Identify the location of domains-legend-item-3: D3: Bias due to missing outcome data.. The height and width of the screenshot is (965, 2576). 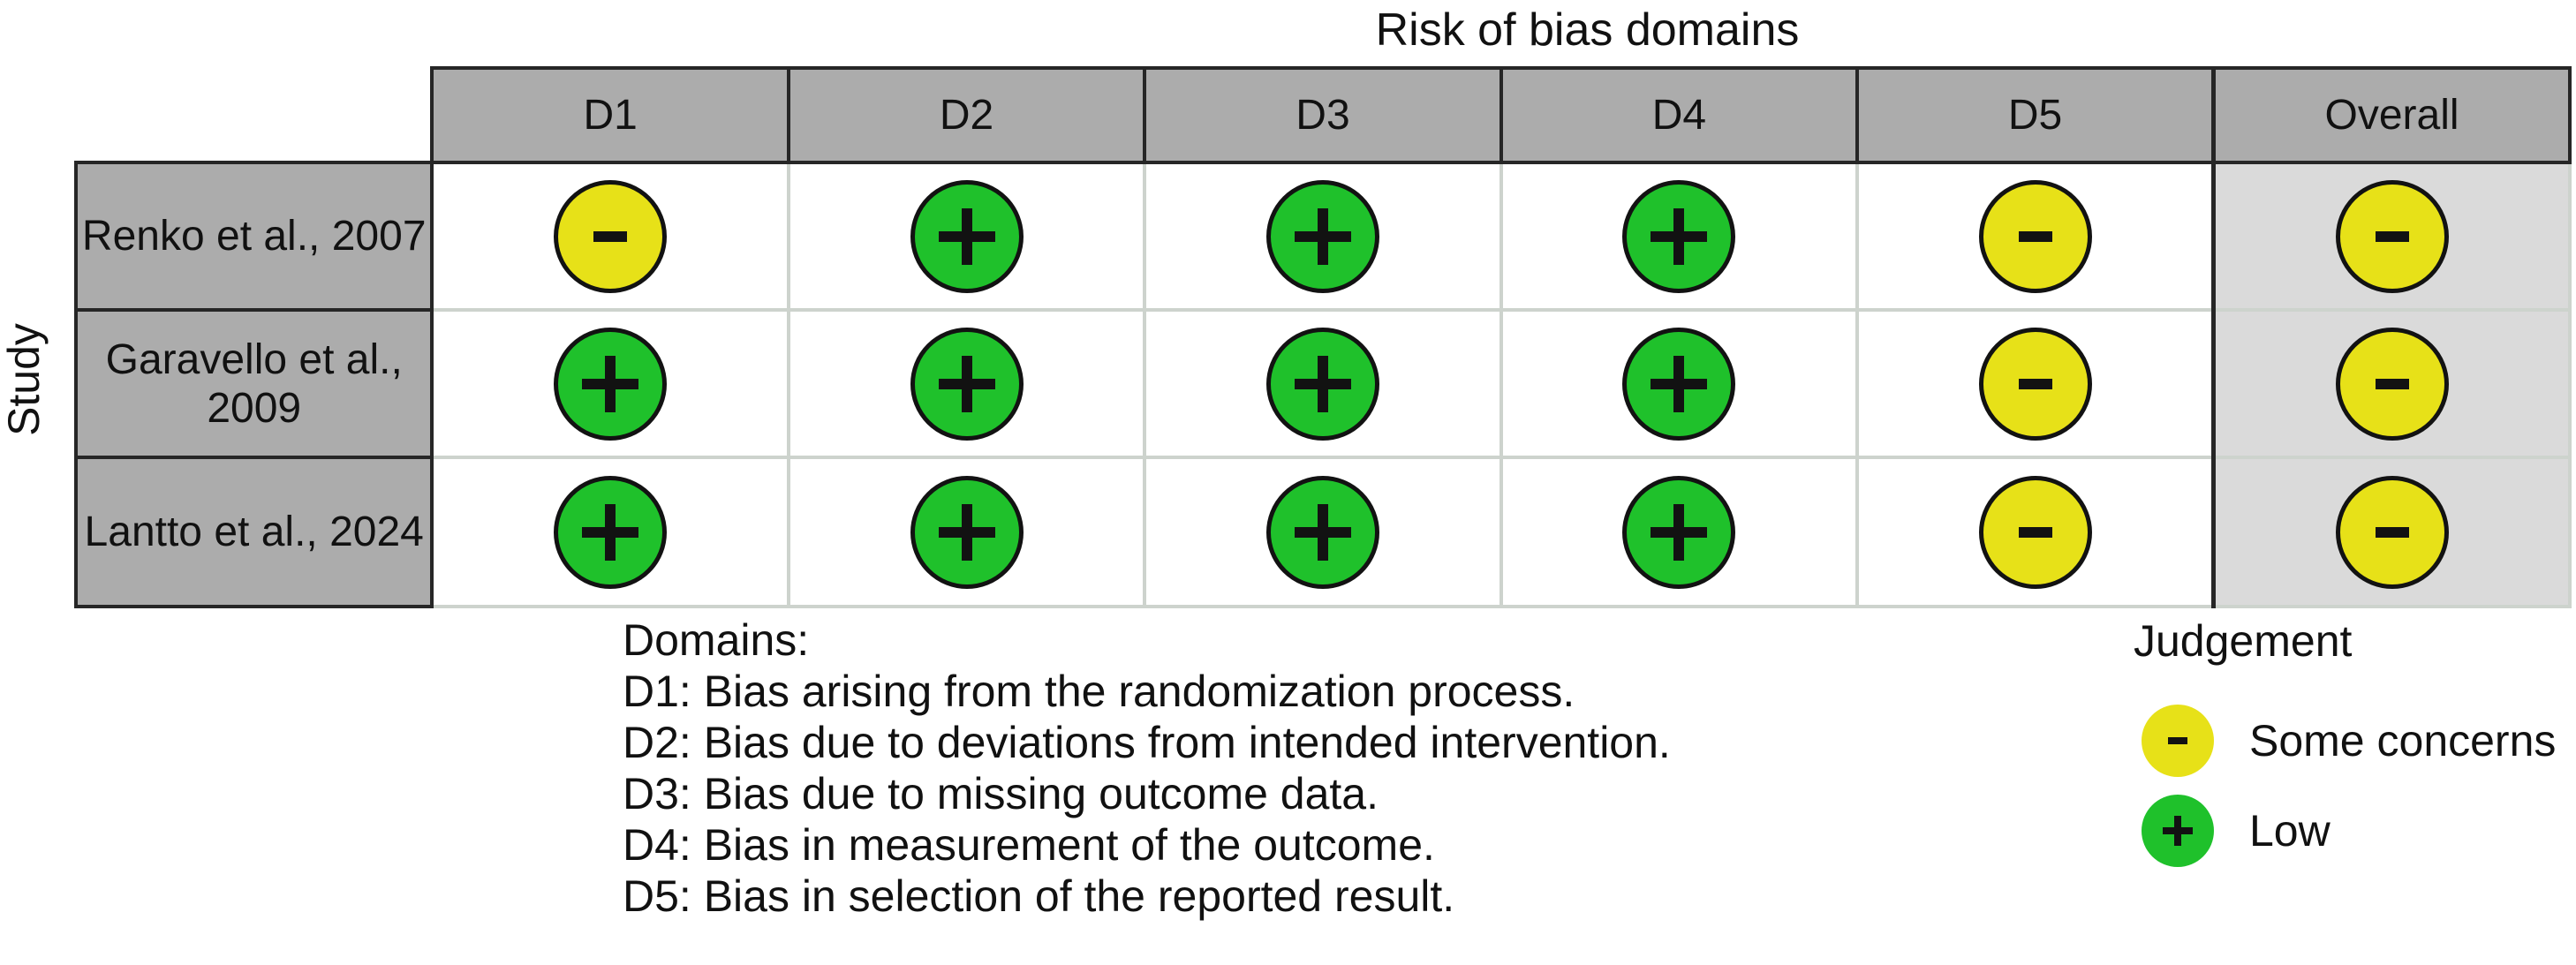
(1001, 793).